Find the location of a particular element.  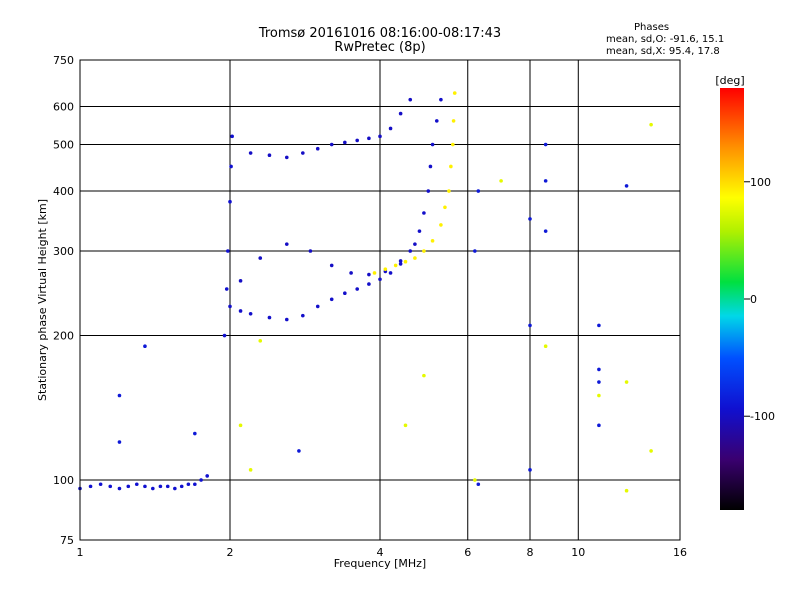

colorbar-label: [deg] is located at coordinates (729, 80).